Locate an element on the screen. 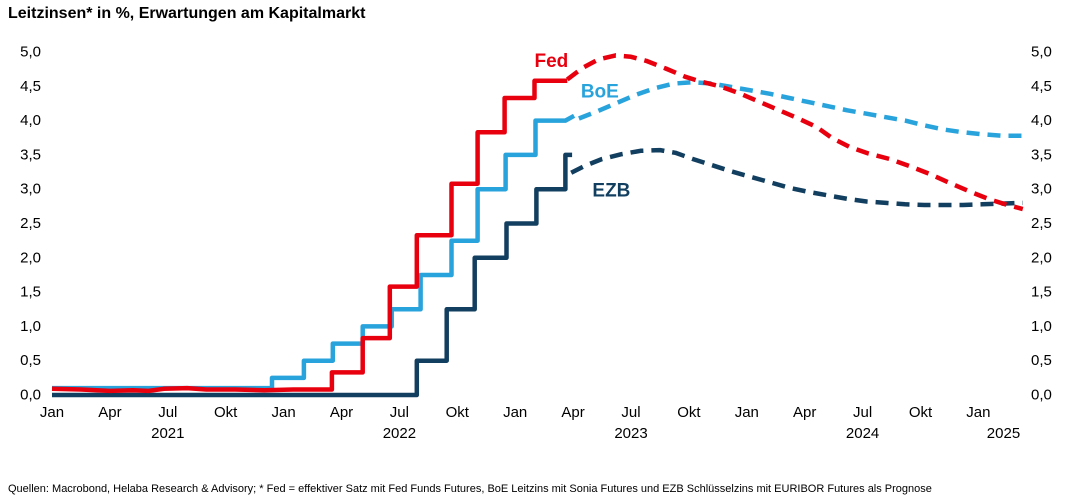  year-label-2025: 2025 is located at coordinates (1003, 433).